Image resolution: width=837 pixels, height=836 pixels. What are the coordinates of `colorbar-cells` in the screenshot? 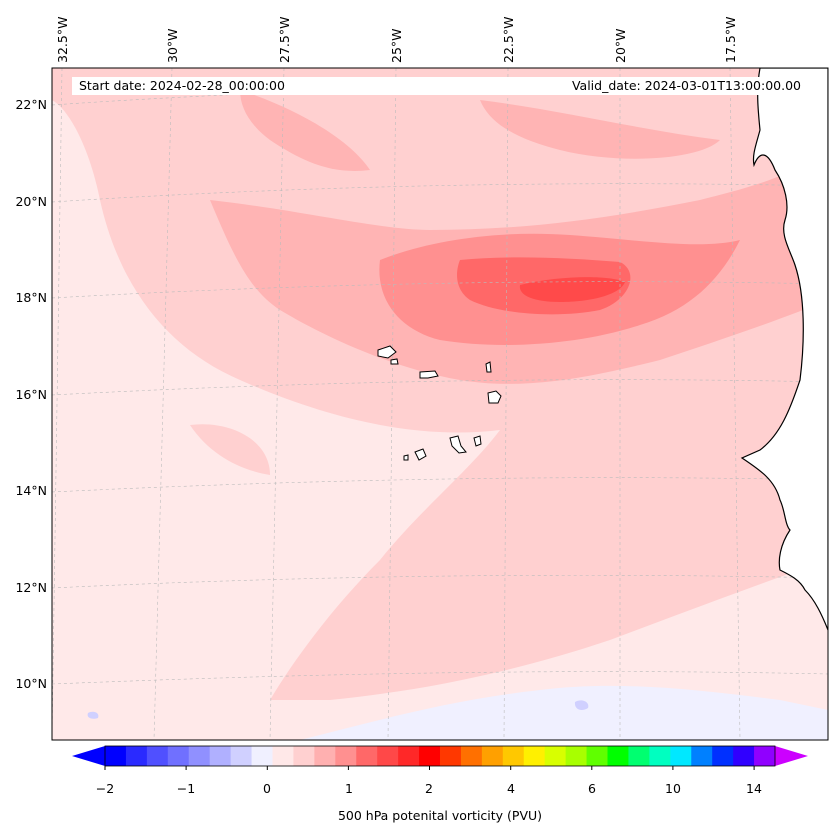 It's located at (440, 756).